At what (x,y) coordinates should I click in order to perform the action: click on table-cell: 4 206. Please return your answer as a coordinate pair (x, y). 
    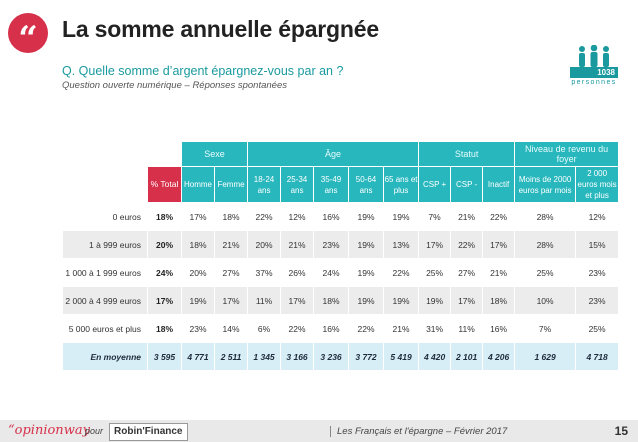
    Looking at the image, I should click on (499, 356).